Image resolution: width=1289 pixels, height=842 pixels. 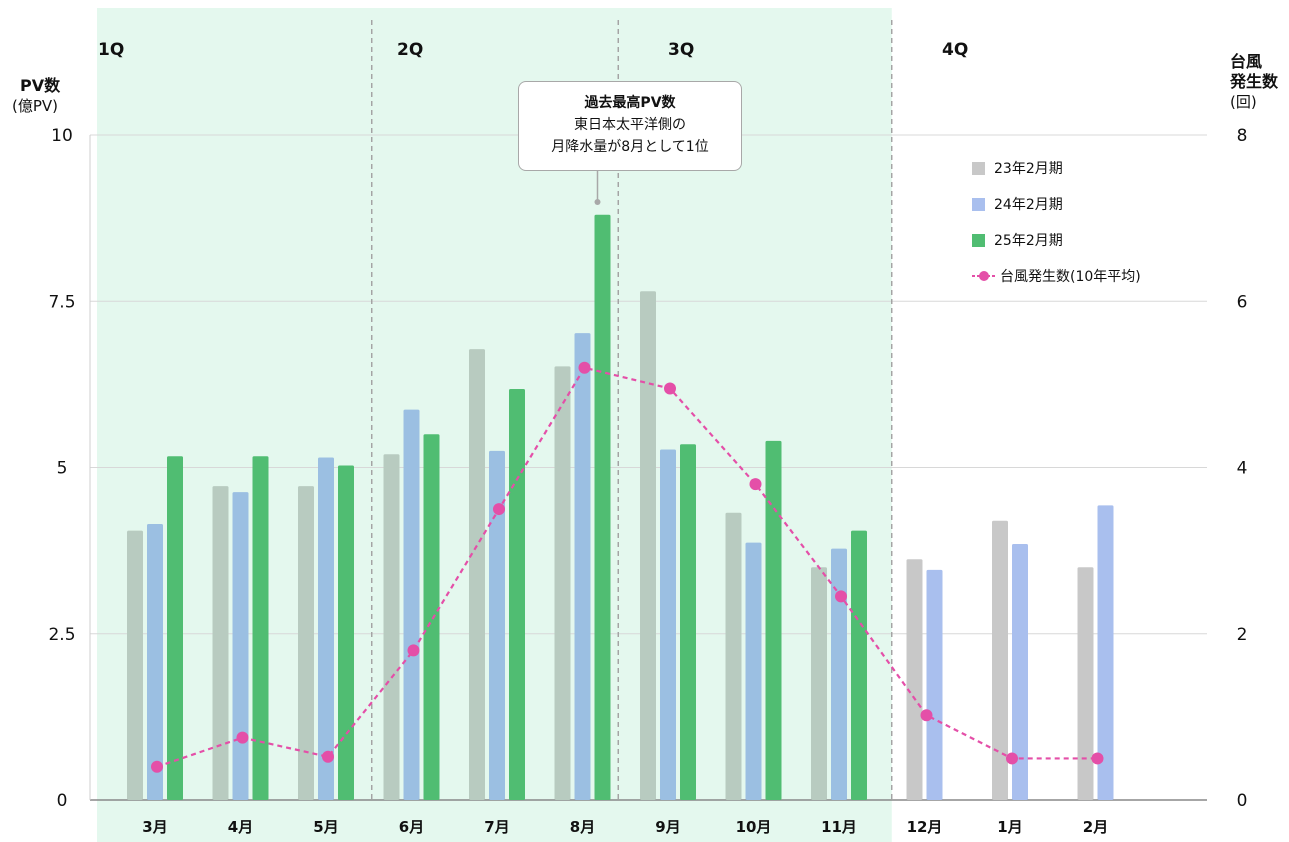 What do you see at coordinates (630, 147) in the screenshot?
I see `annotation-line-3: 月降水量が8月として1位` at bounding box center [630, 147].